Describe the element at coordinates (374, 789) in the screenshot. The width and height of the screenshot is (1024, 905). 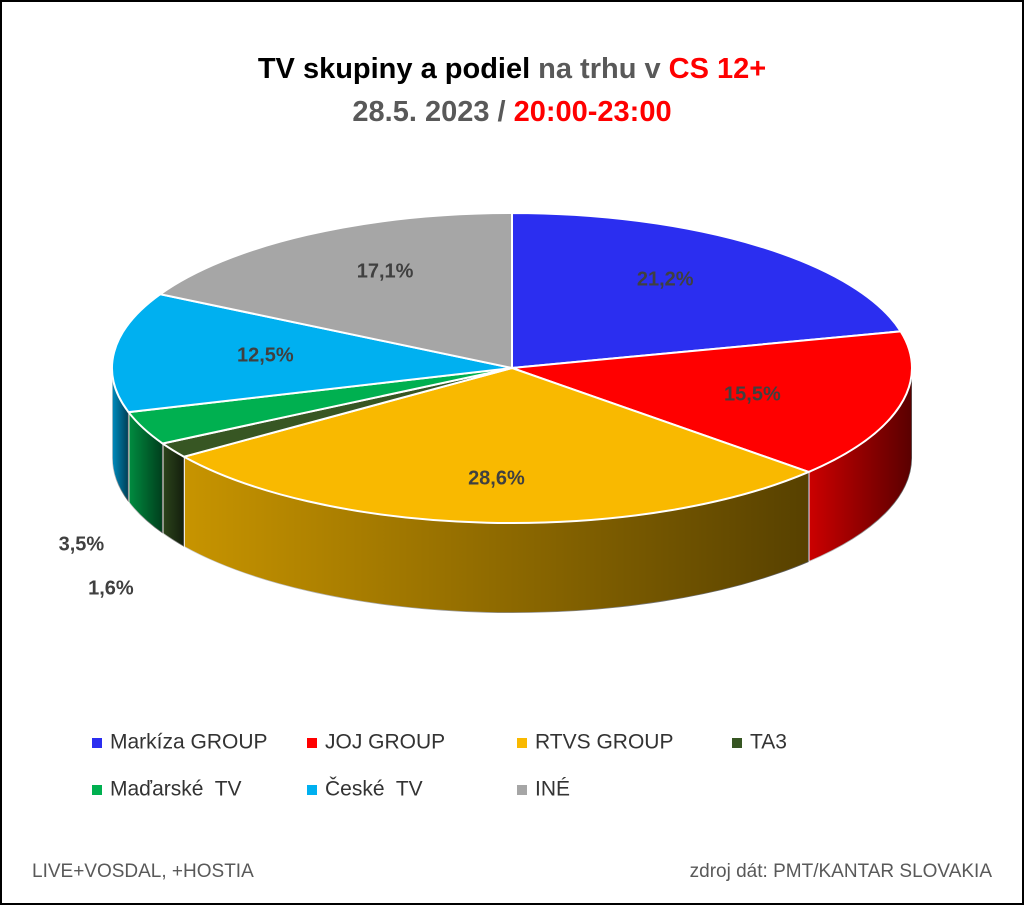
I see `legend-label: České TV` at that location.